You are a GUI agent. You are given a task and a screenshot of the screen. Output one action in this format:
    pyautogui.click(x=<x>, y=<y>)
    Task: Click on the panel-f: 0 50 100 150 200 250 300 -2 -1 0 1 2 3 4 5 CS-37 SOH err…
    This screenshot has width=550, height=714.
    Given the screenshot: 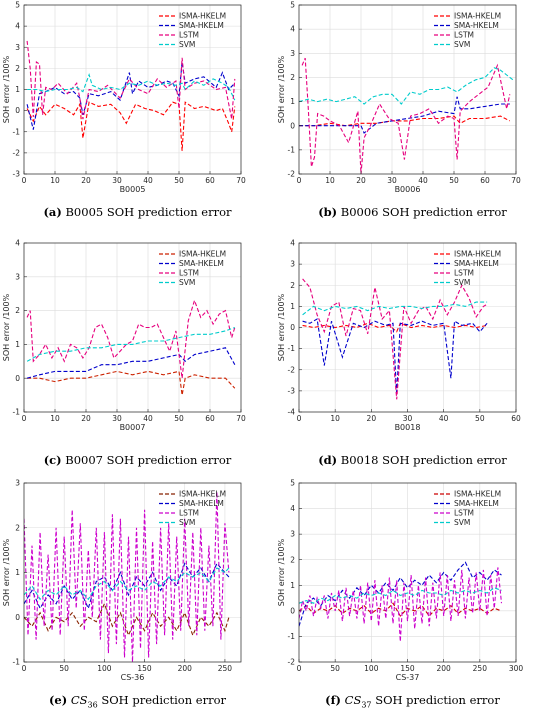 What is the action you would take?
    pyautogui.click(x=412, y=583)
    